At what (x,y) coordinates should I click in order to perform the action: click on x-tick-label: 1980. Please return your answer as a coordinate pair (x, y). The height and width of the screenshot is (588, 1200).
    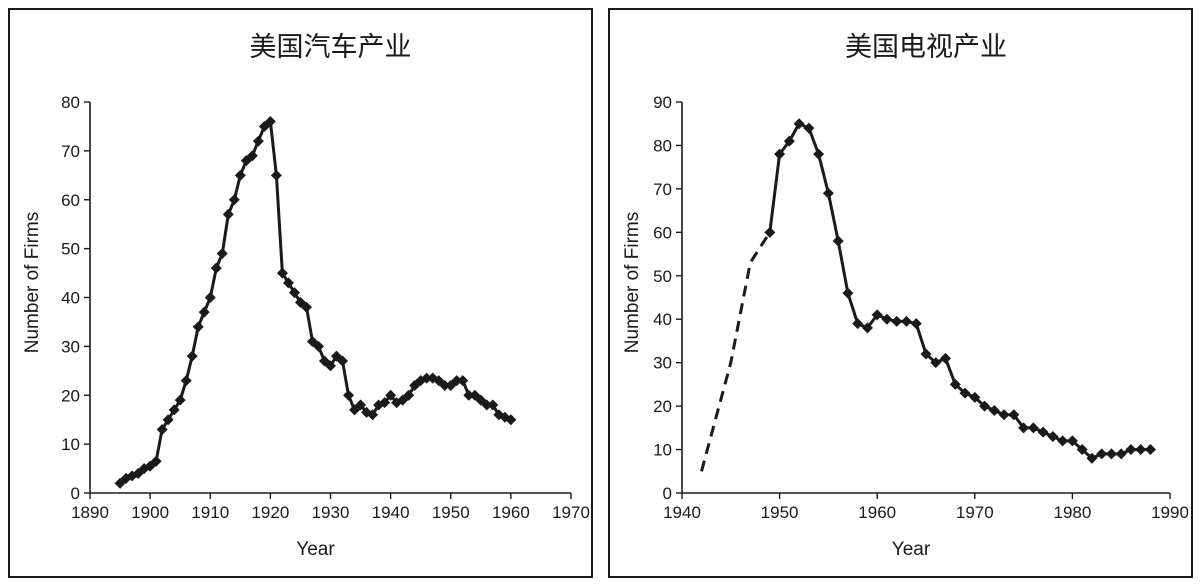
    Looking at the image, I should click on (1072, 512).